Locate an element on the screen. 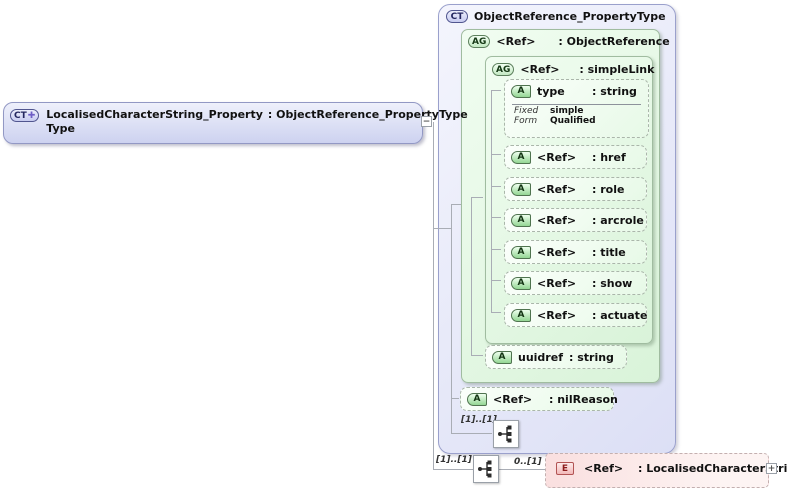 This screenshot has height=490, width=787. attribute-type-label: : nilReason is located at coordinates (583, 399).